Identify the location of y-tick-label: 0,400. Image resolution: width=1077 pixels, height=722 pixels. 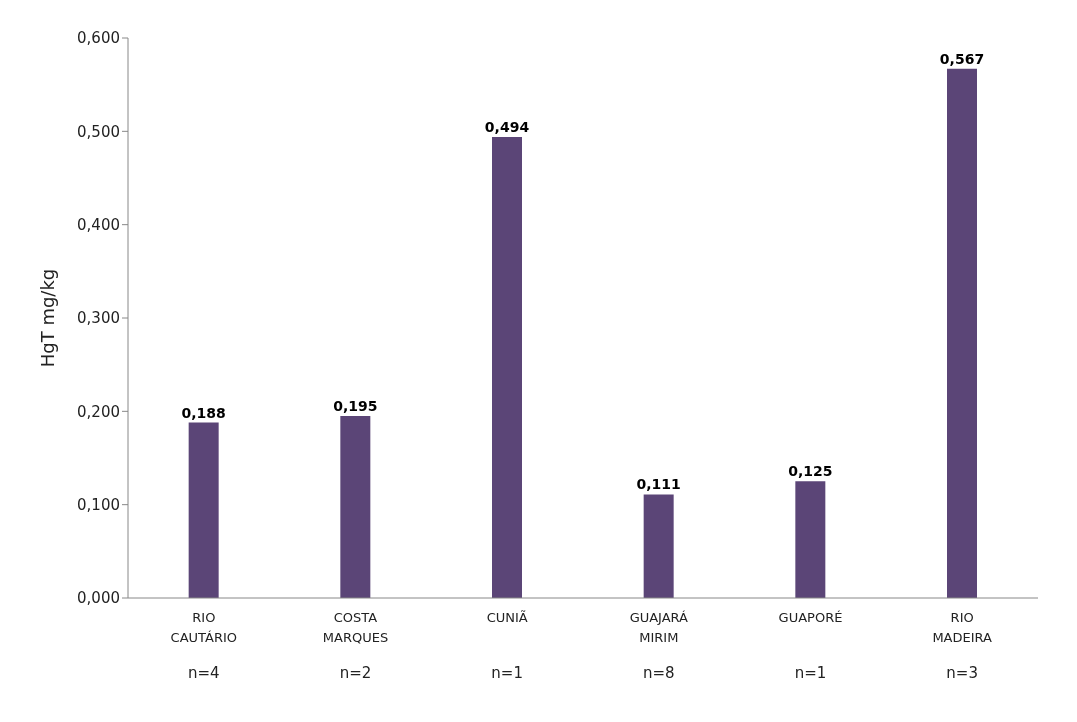
(98, 224).